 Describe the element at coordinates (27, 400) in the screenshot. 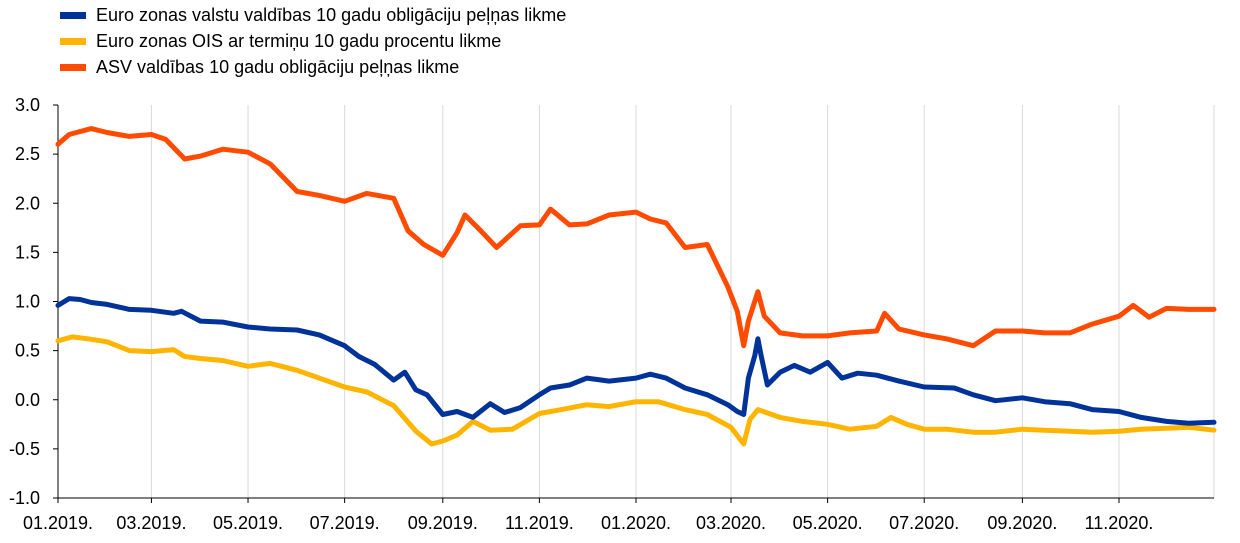

I see `y-tick-label: 0.0` at that location.